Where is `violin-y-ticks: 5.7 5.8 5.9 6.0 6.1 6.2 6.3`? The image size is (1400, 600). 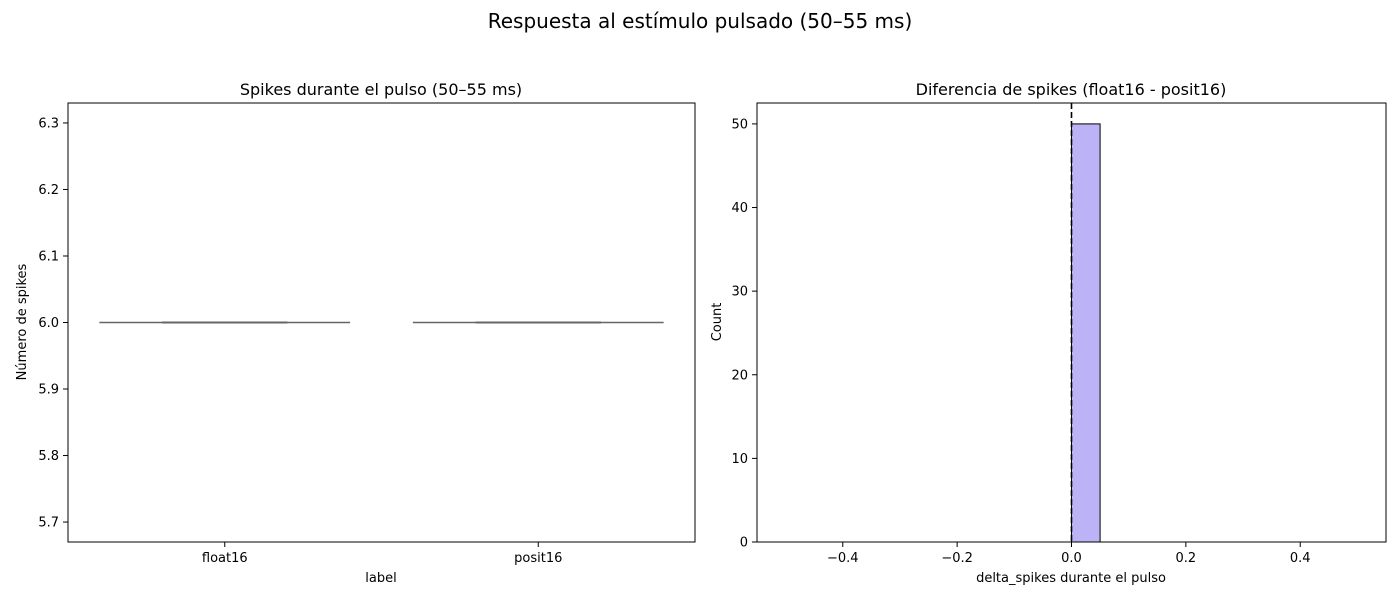 violin-y-ticks: 5.7 5.8 5.9 6.0 6.1 6.2 6.3 is located at coordinates (53, 323).